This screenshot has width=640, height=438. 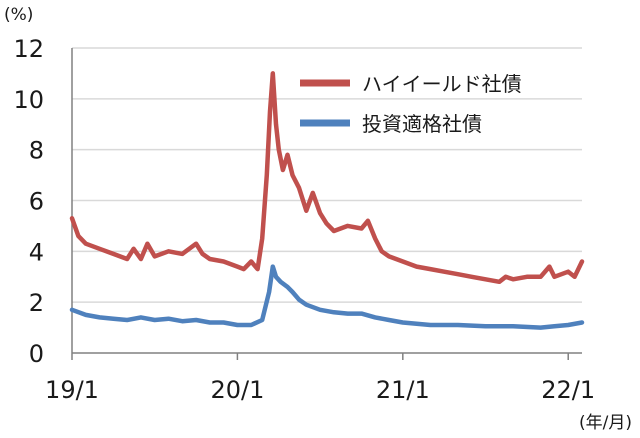 What do you see at coordinates (18, 15) in the screenshot?
I see `y-axis-unit-label: (%)` at bounding box center [18, 15].